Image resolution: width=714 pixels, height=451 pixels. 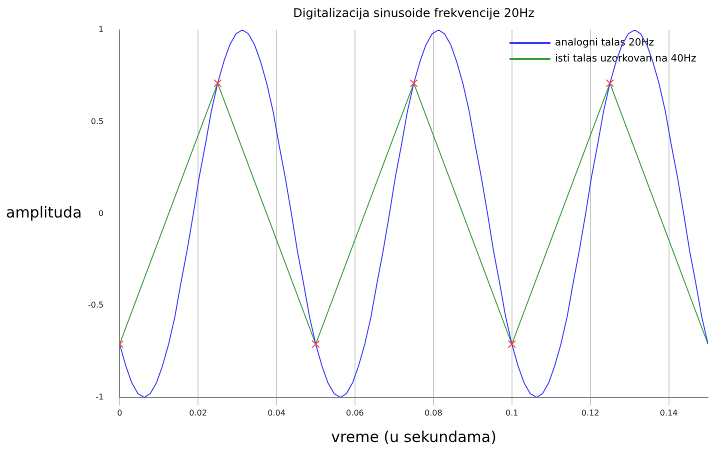 I want to click on x-tick-label: 0.02, so click(x=198, y=413).